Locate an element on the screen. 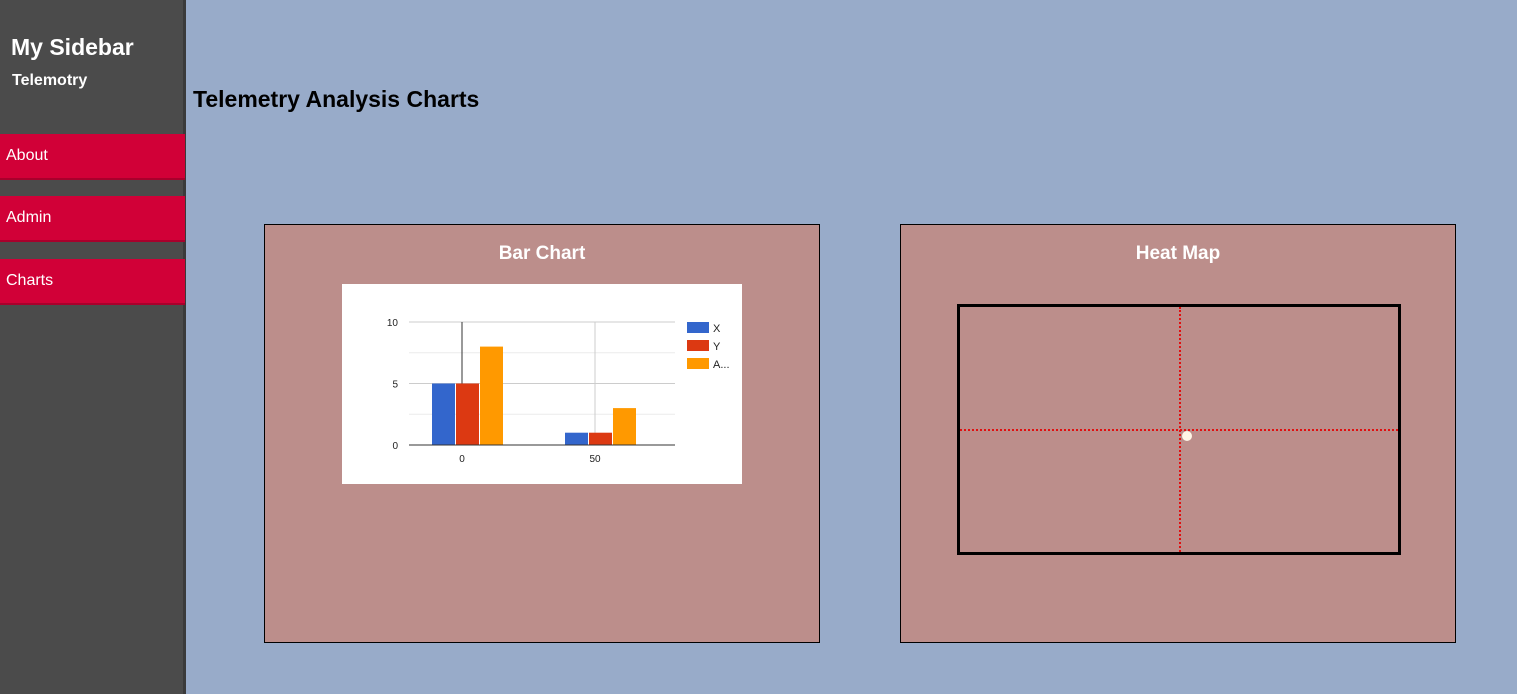 This screenshot has width=1517, height=694. x-tick-label: 0 is located at coordinates (462, 459).